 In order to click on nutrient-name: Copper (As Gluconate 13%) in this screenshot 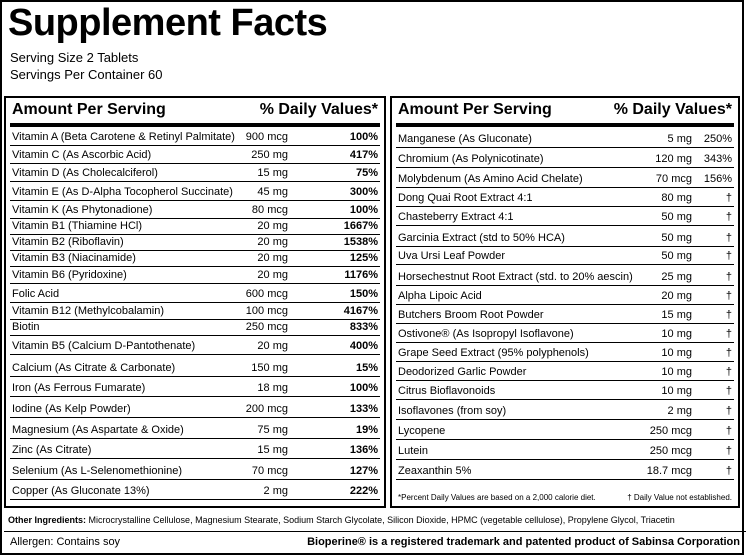, I will do `click(81, 491)`.